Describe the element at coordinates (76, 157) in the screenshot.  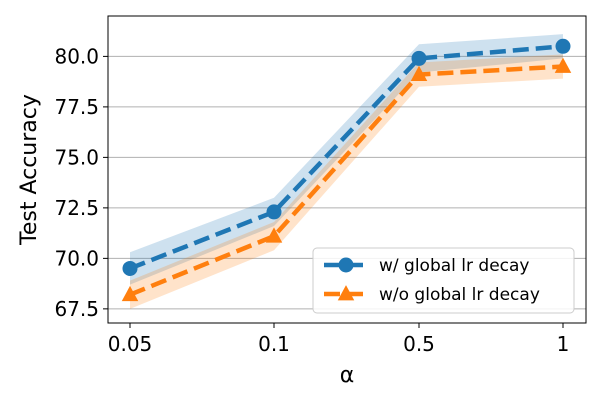
I see `y-tick-label: 75.0` at that location.